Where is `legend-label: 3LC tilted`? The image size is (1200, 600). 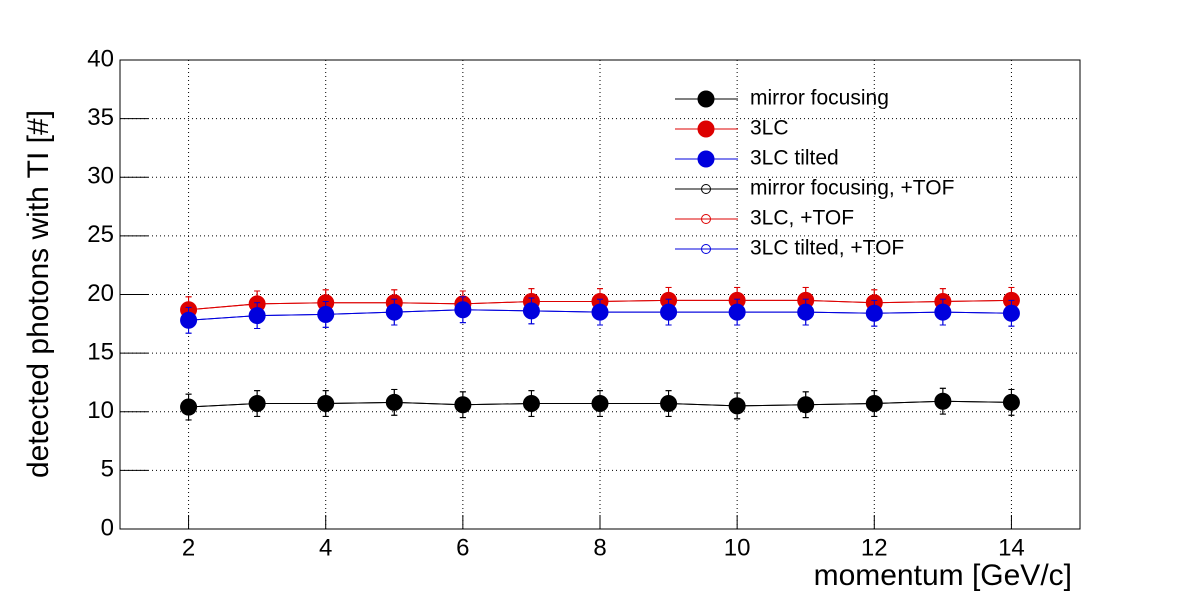
legend-label: 3LC tilted is located at coordinates (794, 158).